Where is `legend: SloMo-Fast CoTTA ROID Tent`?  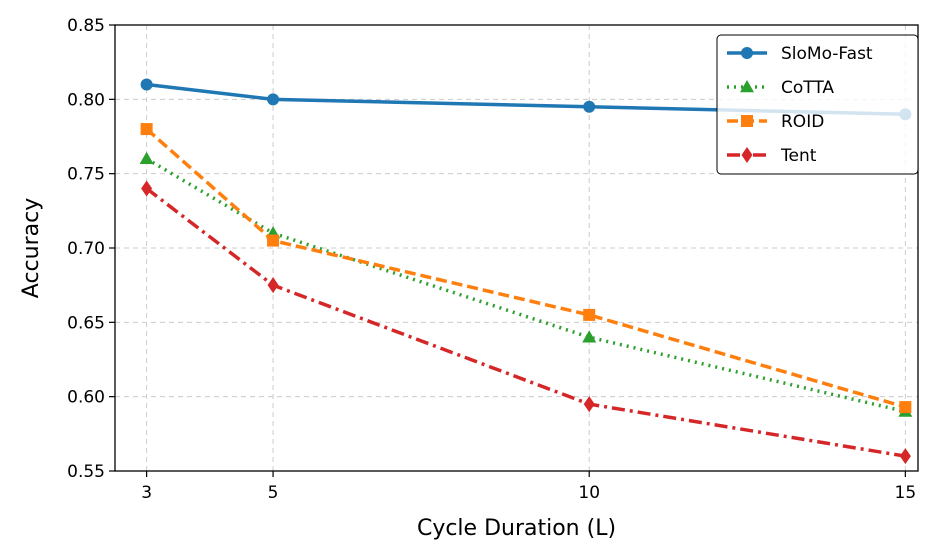 legend: SloMo-Fast CoTTA ROID Tent is located at coordinates (817, 104).